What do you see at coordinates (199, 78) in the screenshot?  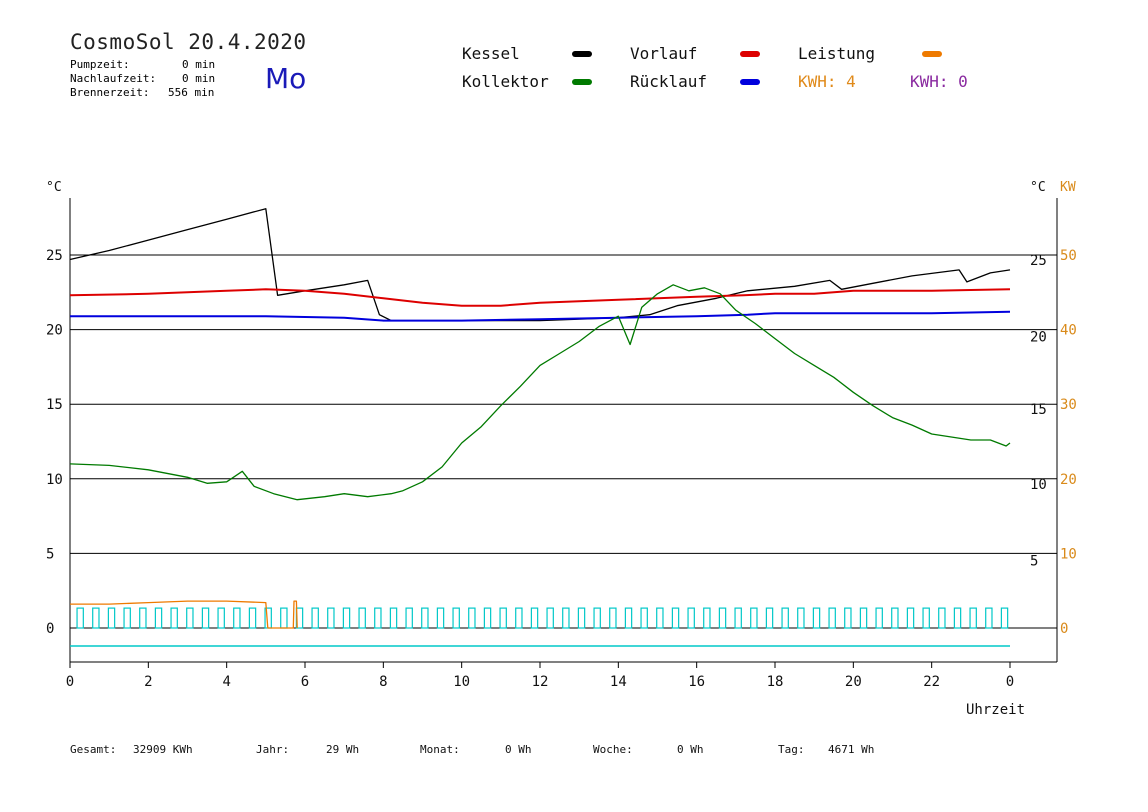 I see `nachlaufzeit-value: 0 min` at bounding box center [199, 78].